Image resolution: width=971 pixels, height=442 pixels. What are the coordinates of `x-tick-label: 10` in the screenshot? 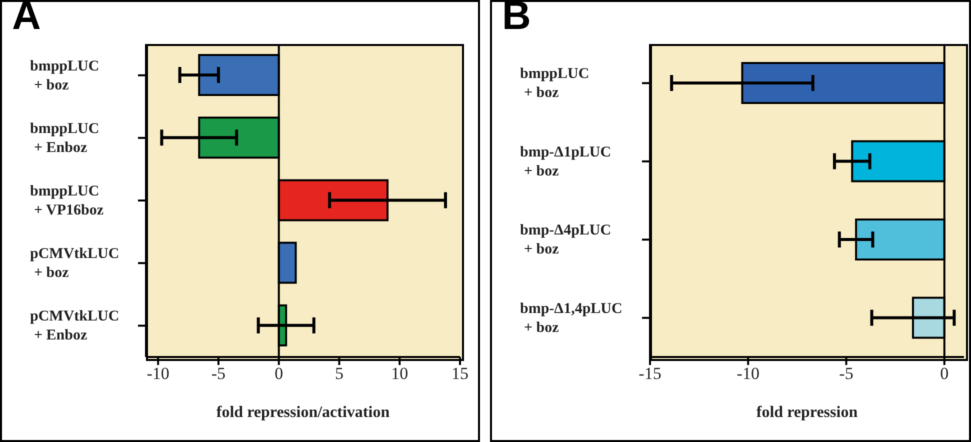 It's located at (399, 374).